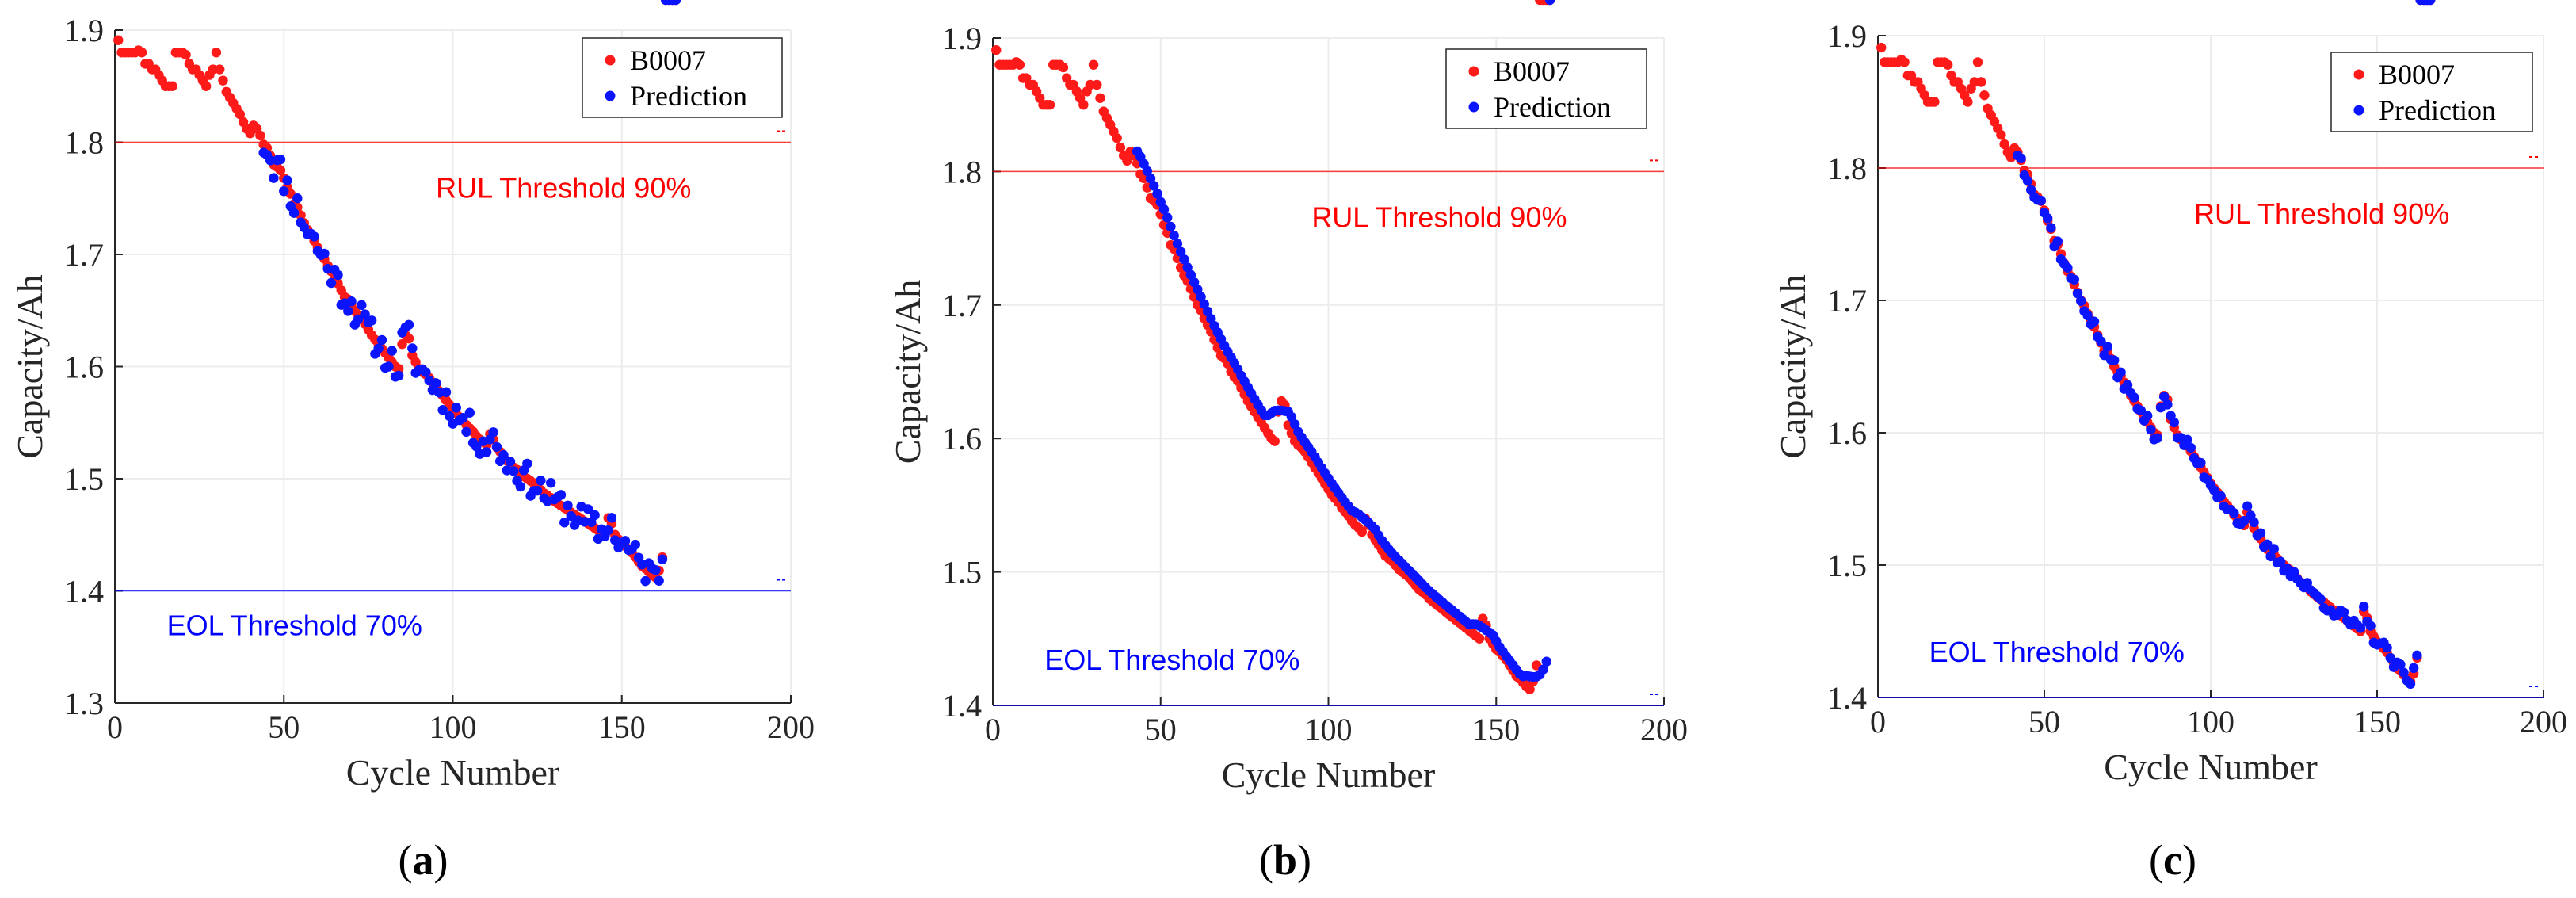 This screenshot has height=898, width=2576. I want to click on y-tick-label: 1.7, so click(1847, 301).